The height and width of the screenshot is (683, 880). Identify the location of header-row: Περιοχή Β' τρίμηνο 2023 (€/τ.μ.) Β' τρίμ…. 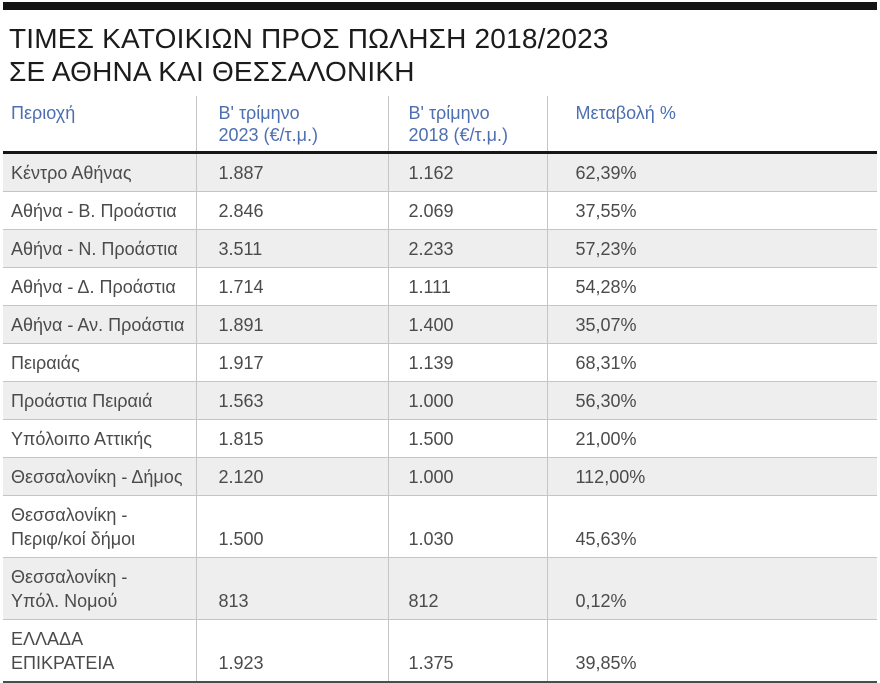
(440, 125).